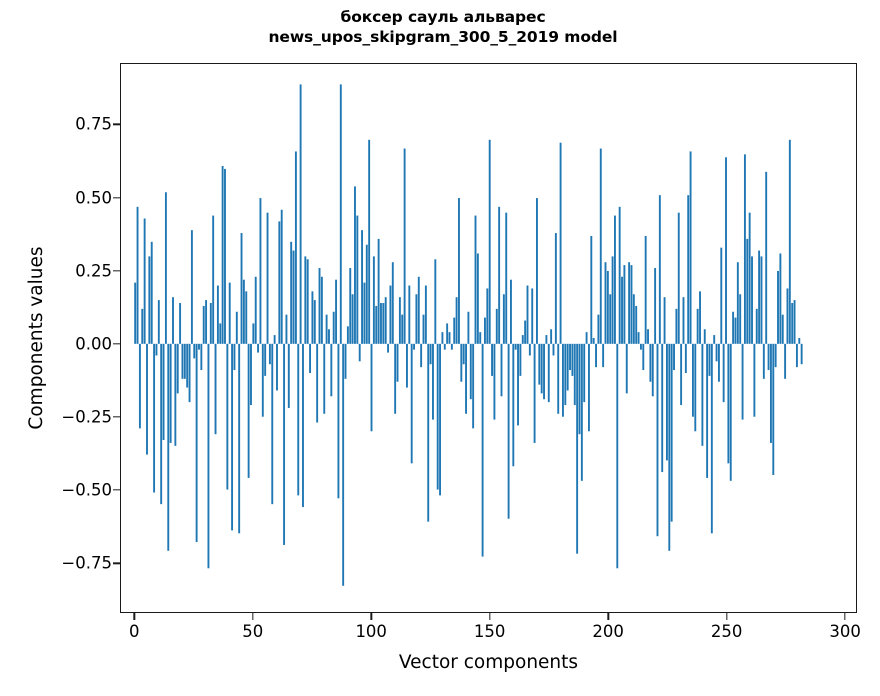 The height and width of the screenshot is (696, 880). What do you see at coordinates (93, 344) in the screenshot?
I see `y-tick-label: 0.00` at bounding box center [93, 344].